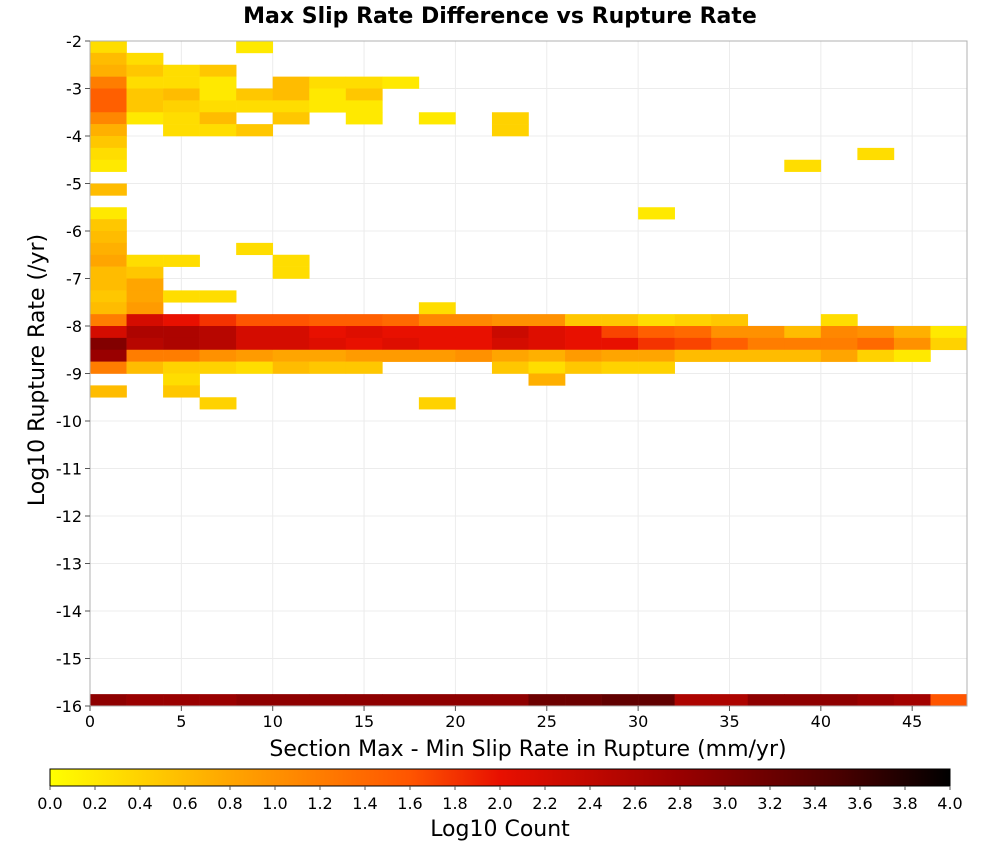  What do you see at coordinates (500, 16) in the screenshot?
I see `chart-title: Max Slip Rate Difference vs Rupture Rate` at bounding box center [500, 16].